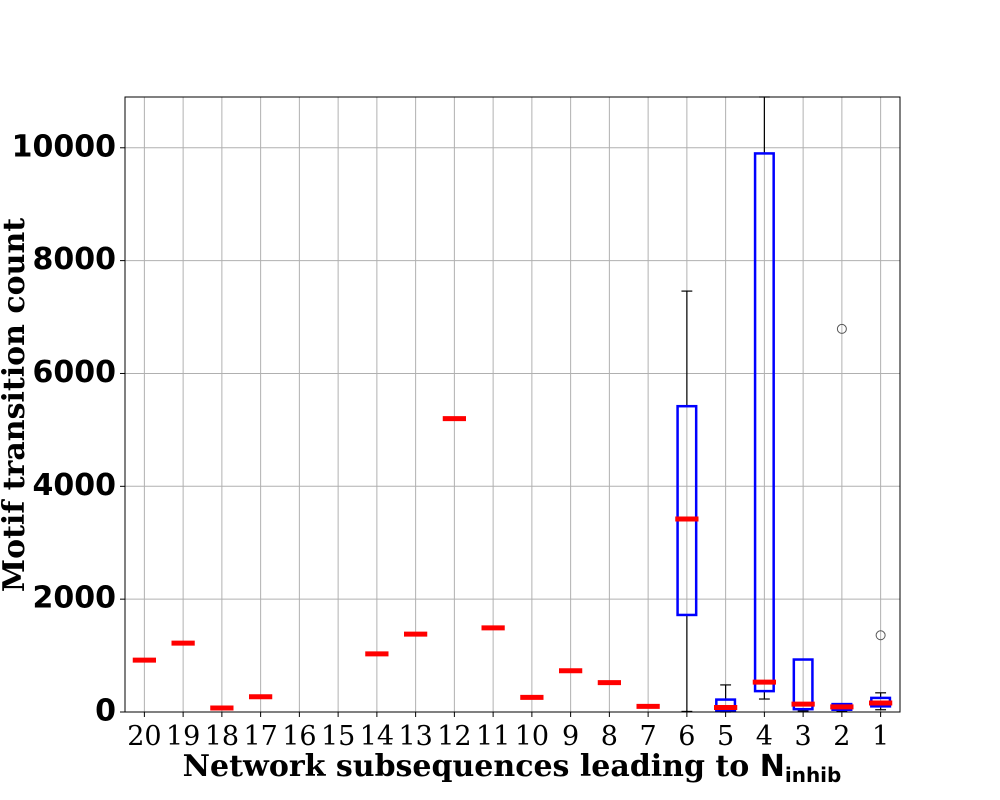 The width and height of the screenshot is (1000, 800). I want to click on x-tick-label: 19, so click(183, 736).